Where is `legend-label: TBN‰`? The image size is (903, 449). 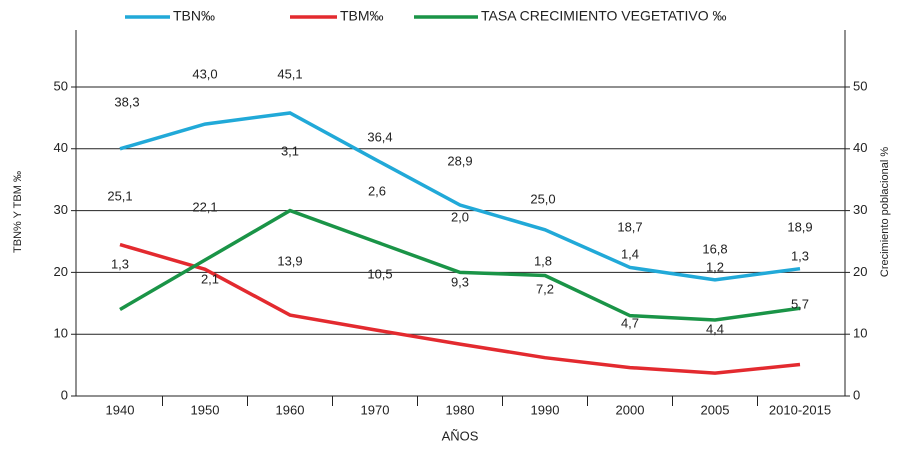 legend-label: TBN‰ is located at coordinates (194, 16).